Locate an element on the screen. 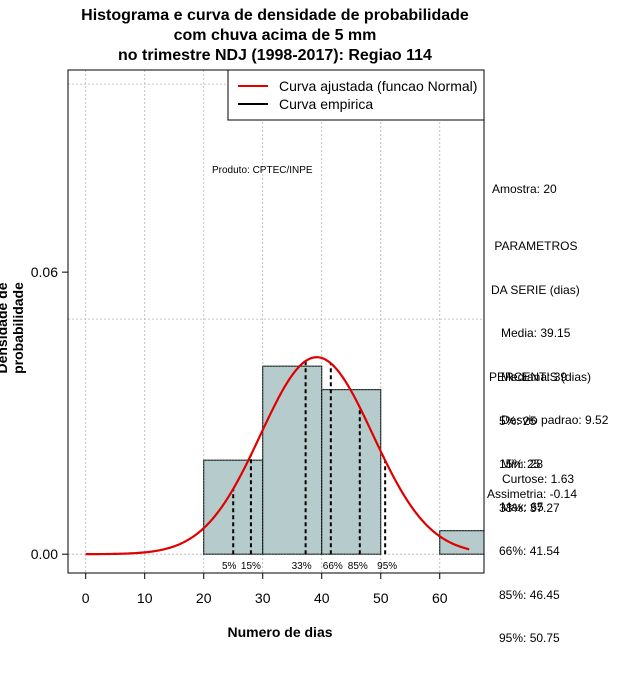 The image size is (640, 675). y-tick-label: 0.00 is located at coordinates (44, 554).